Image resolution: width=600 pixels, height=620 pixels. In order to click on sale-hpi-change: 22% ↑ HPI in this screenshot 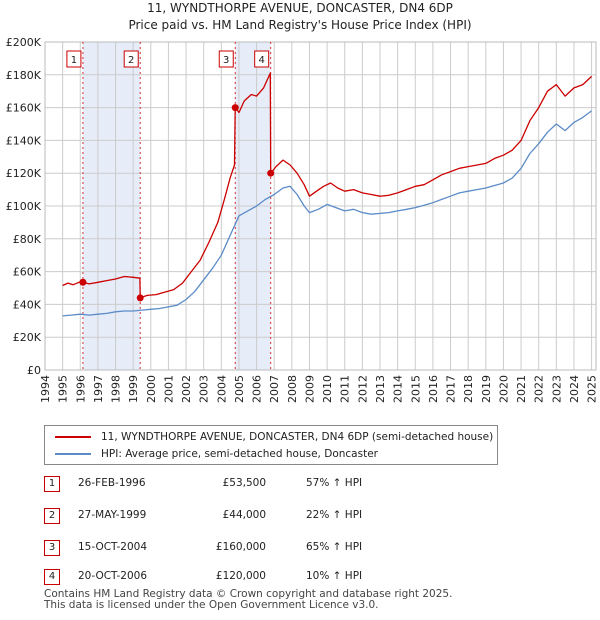, I will do `click(334, 515)`.